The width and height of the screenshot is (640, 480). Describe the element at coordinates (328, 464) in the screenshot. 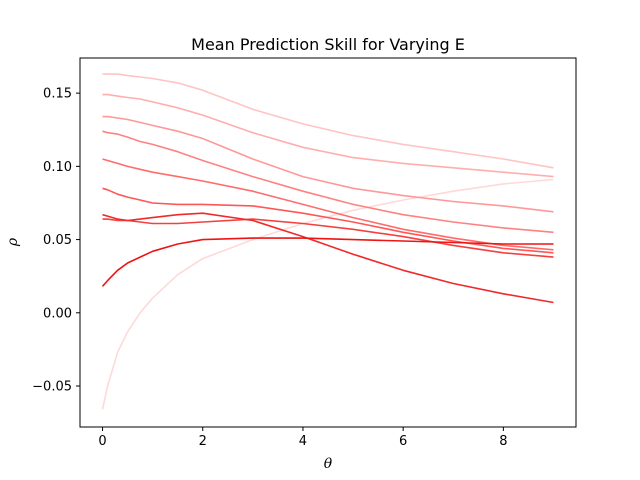

I see `x-axis-label: θ` at that location.